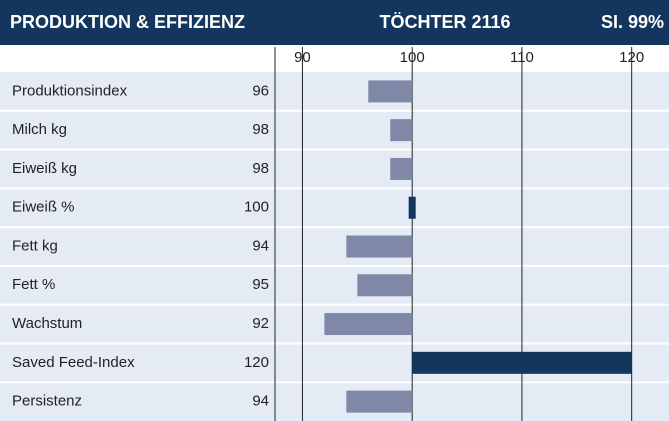 This screenshot has width=669, height=421. Describe the element at coordinates (260, 284) in the screenshot. I see `row-value: 95` at that location.